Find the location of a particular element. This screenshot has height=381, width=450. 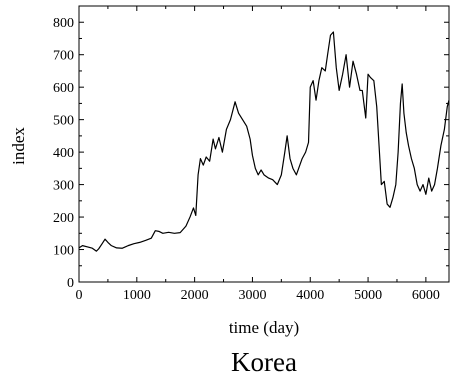

y-tick-label: 0 is located at coordinates (70, 283).